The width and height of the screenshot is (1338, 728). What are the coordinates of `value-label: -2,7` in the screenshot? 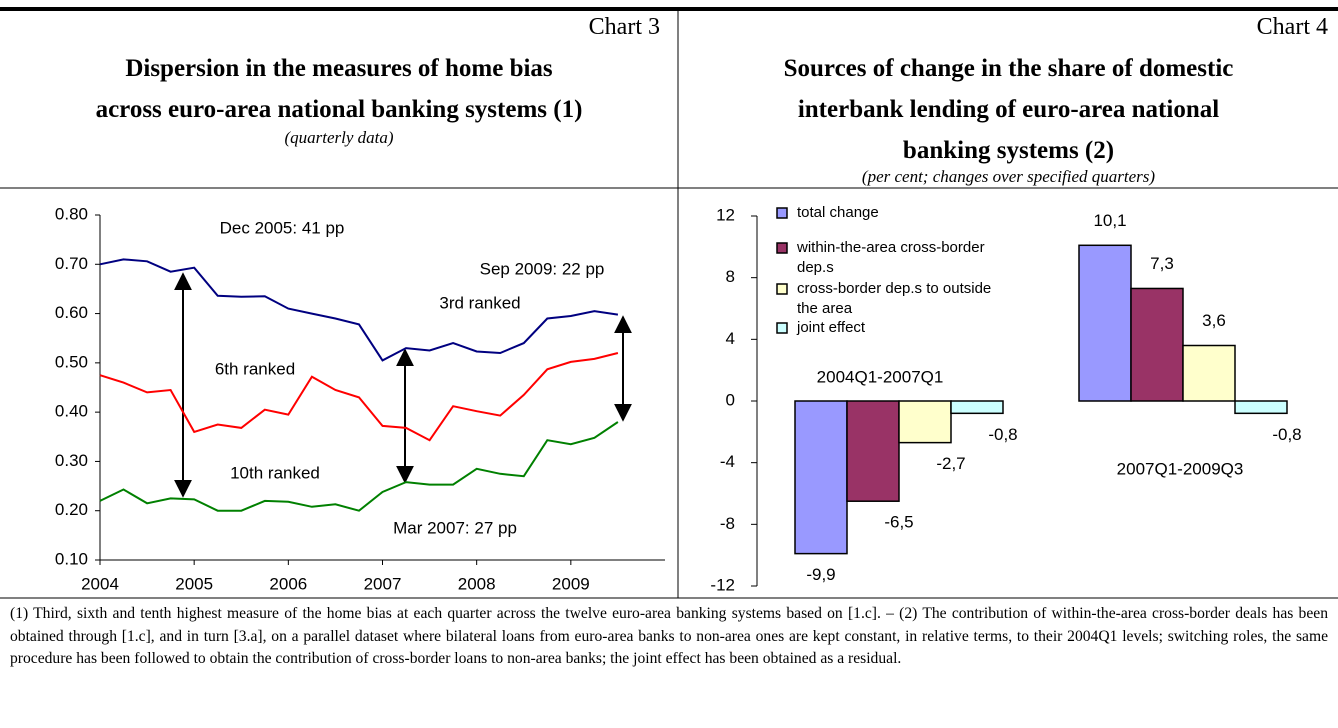 It's located at (950, 463).